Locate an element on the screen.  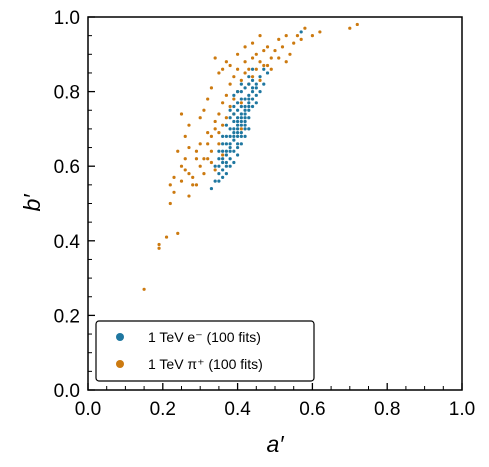
y-tick-label: 0.2 is located at coordinates (67, 316).